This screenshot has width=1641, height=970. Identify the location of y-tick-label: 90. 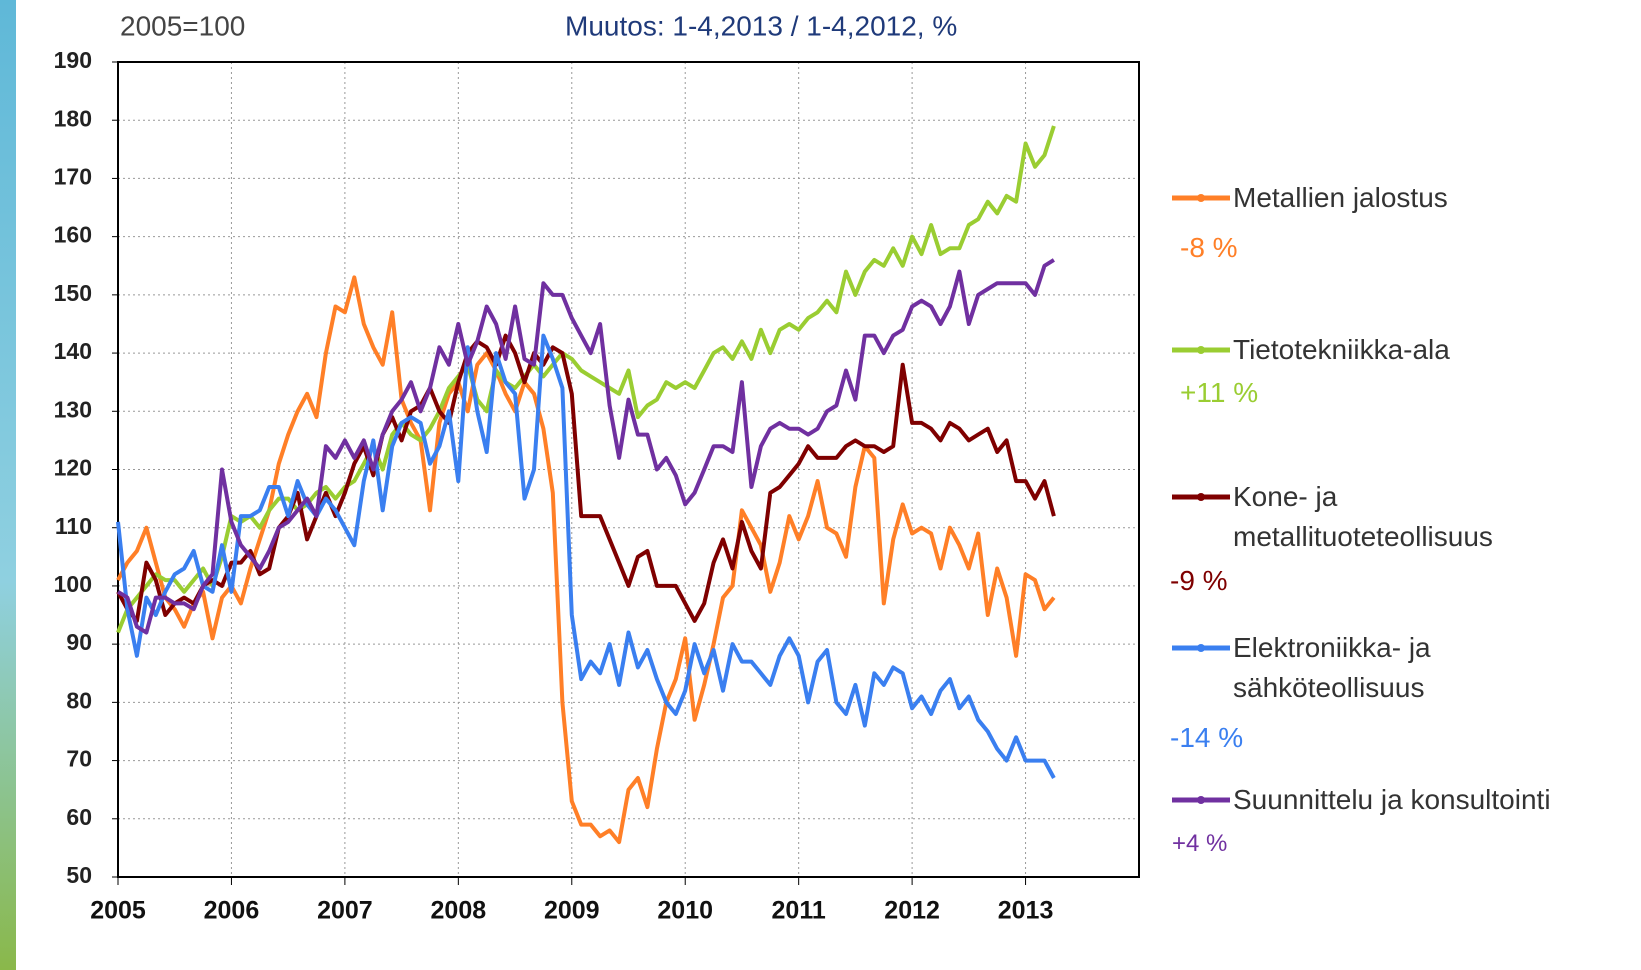
(79, 642).